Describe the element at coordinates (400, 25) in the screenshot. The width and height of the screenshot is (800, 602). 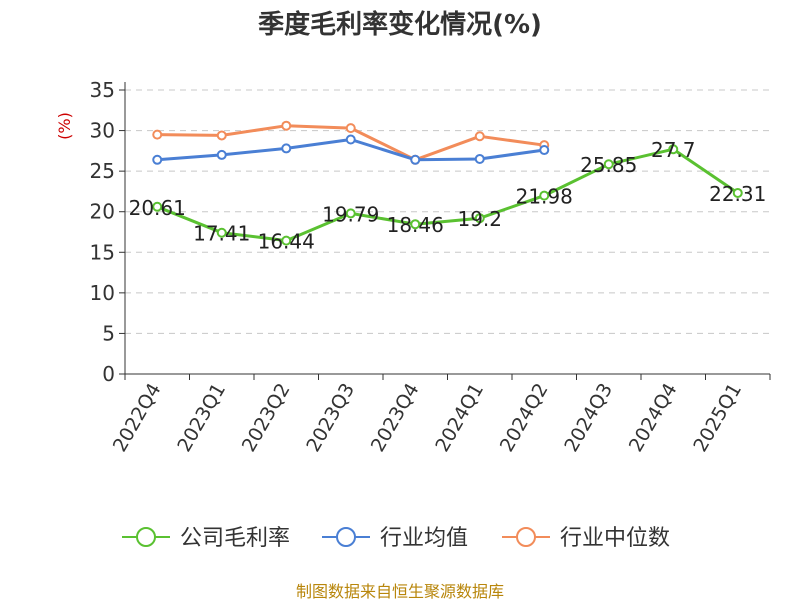
I see `chart-title: 季度毛利率变化情况(%)` at that location.